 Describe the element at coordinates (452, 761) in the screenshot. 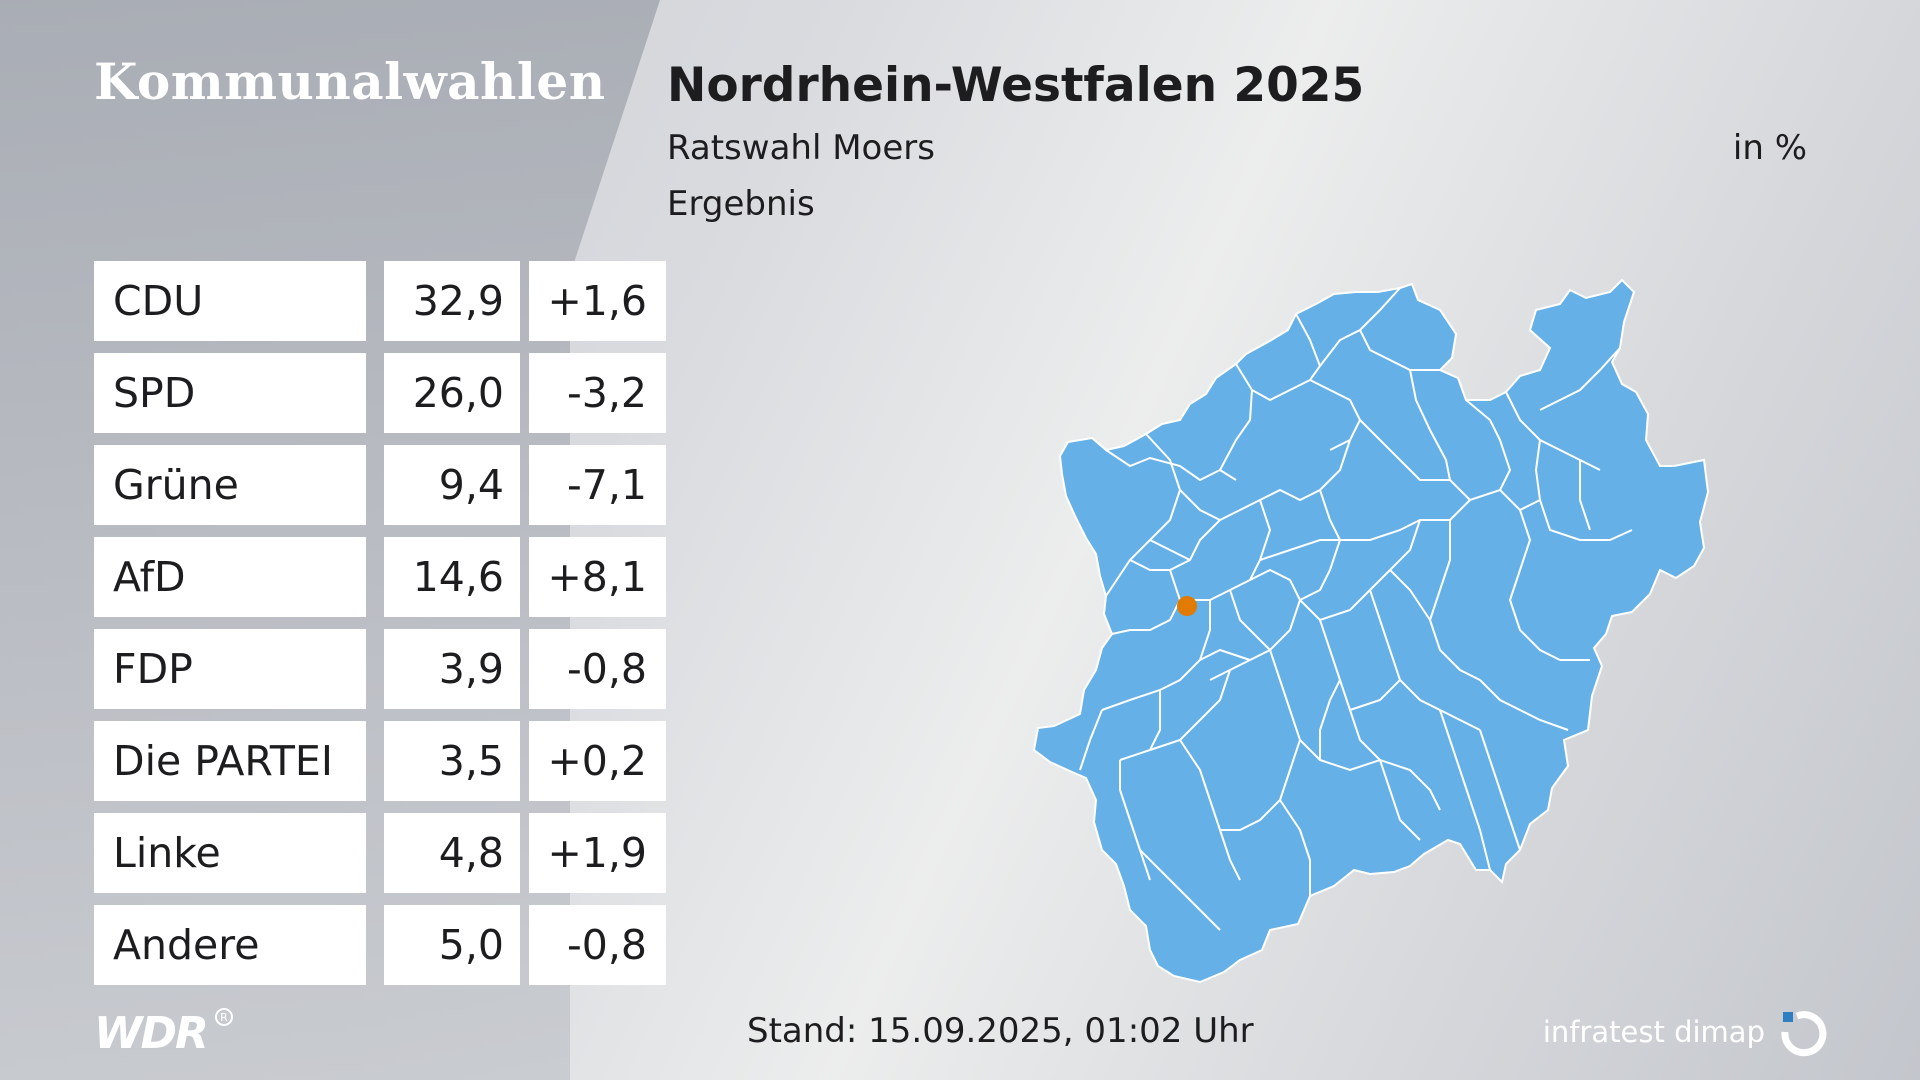

I see `vote-share: 3,5` at that location.